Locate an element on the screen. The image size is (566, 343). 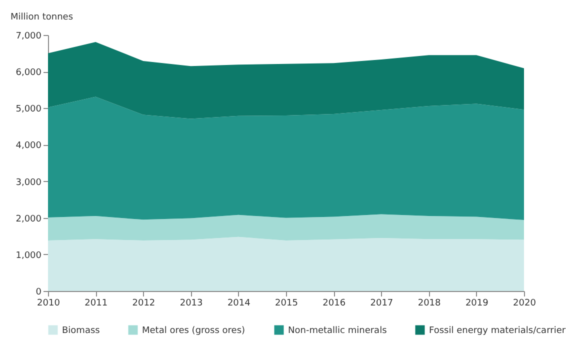
legend-label: Non-metallic minerals is located at coordinates (338, 331).